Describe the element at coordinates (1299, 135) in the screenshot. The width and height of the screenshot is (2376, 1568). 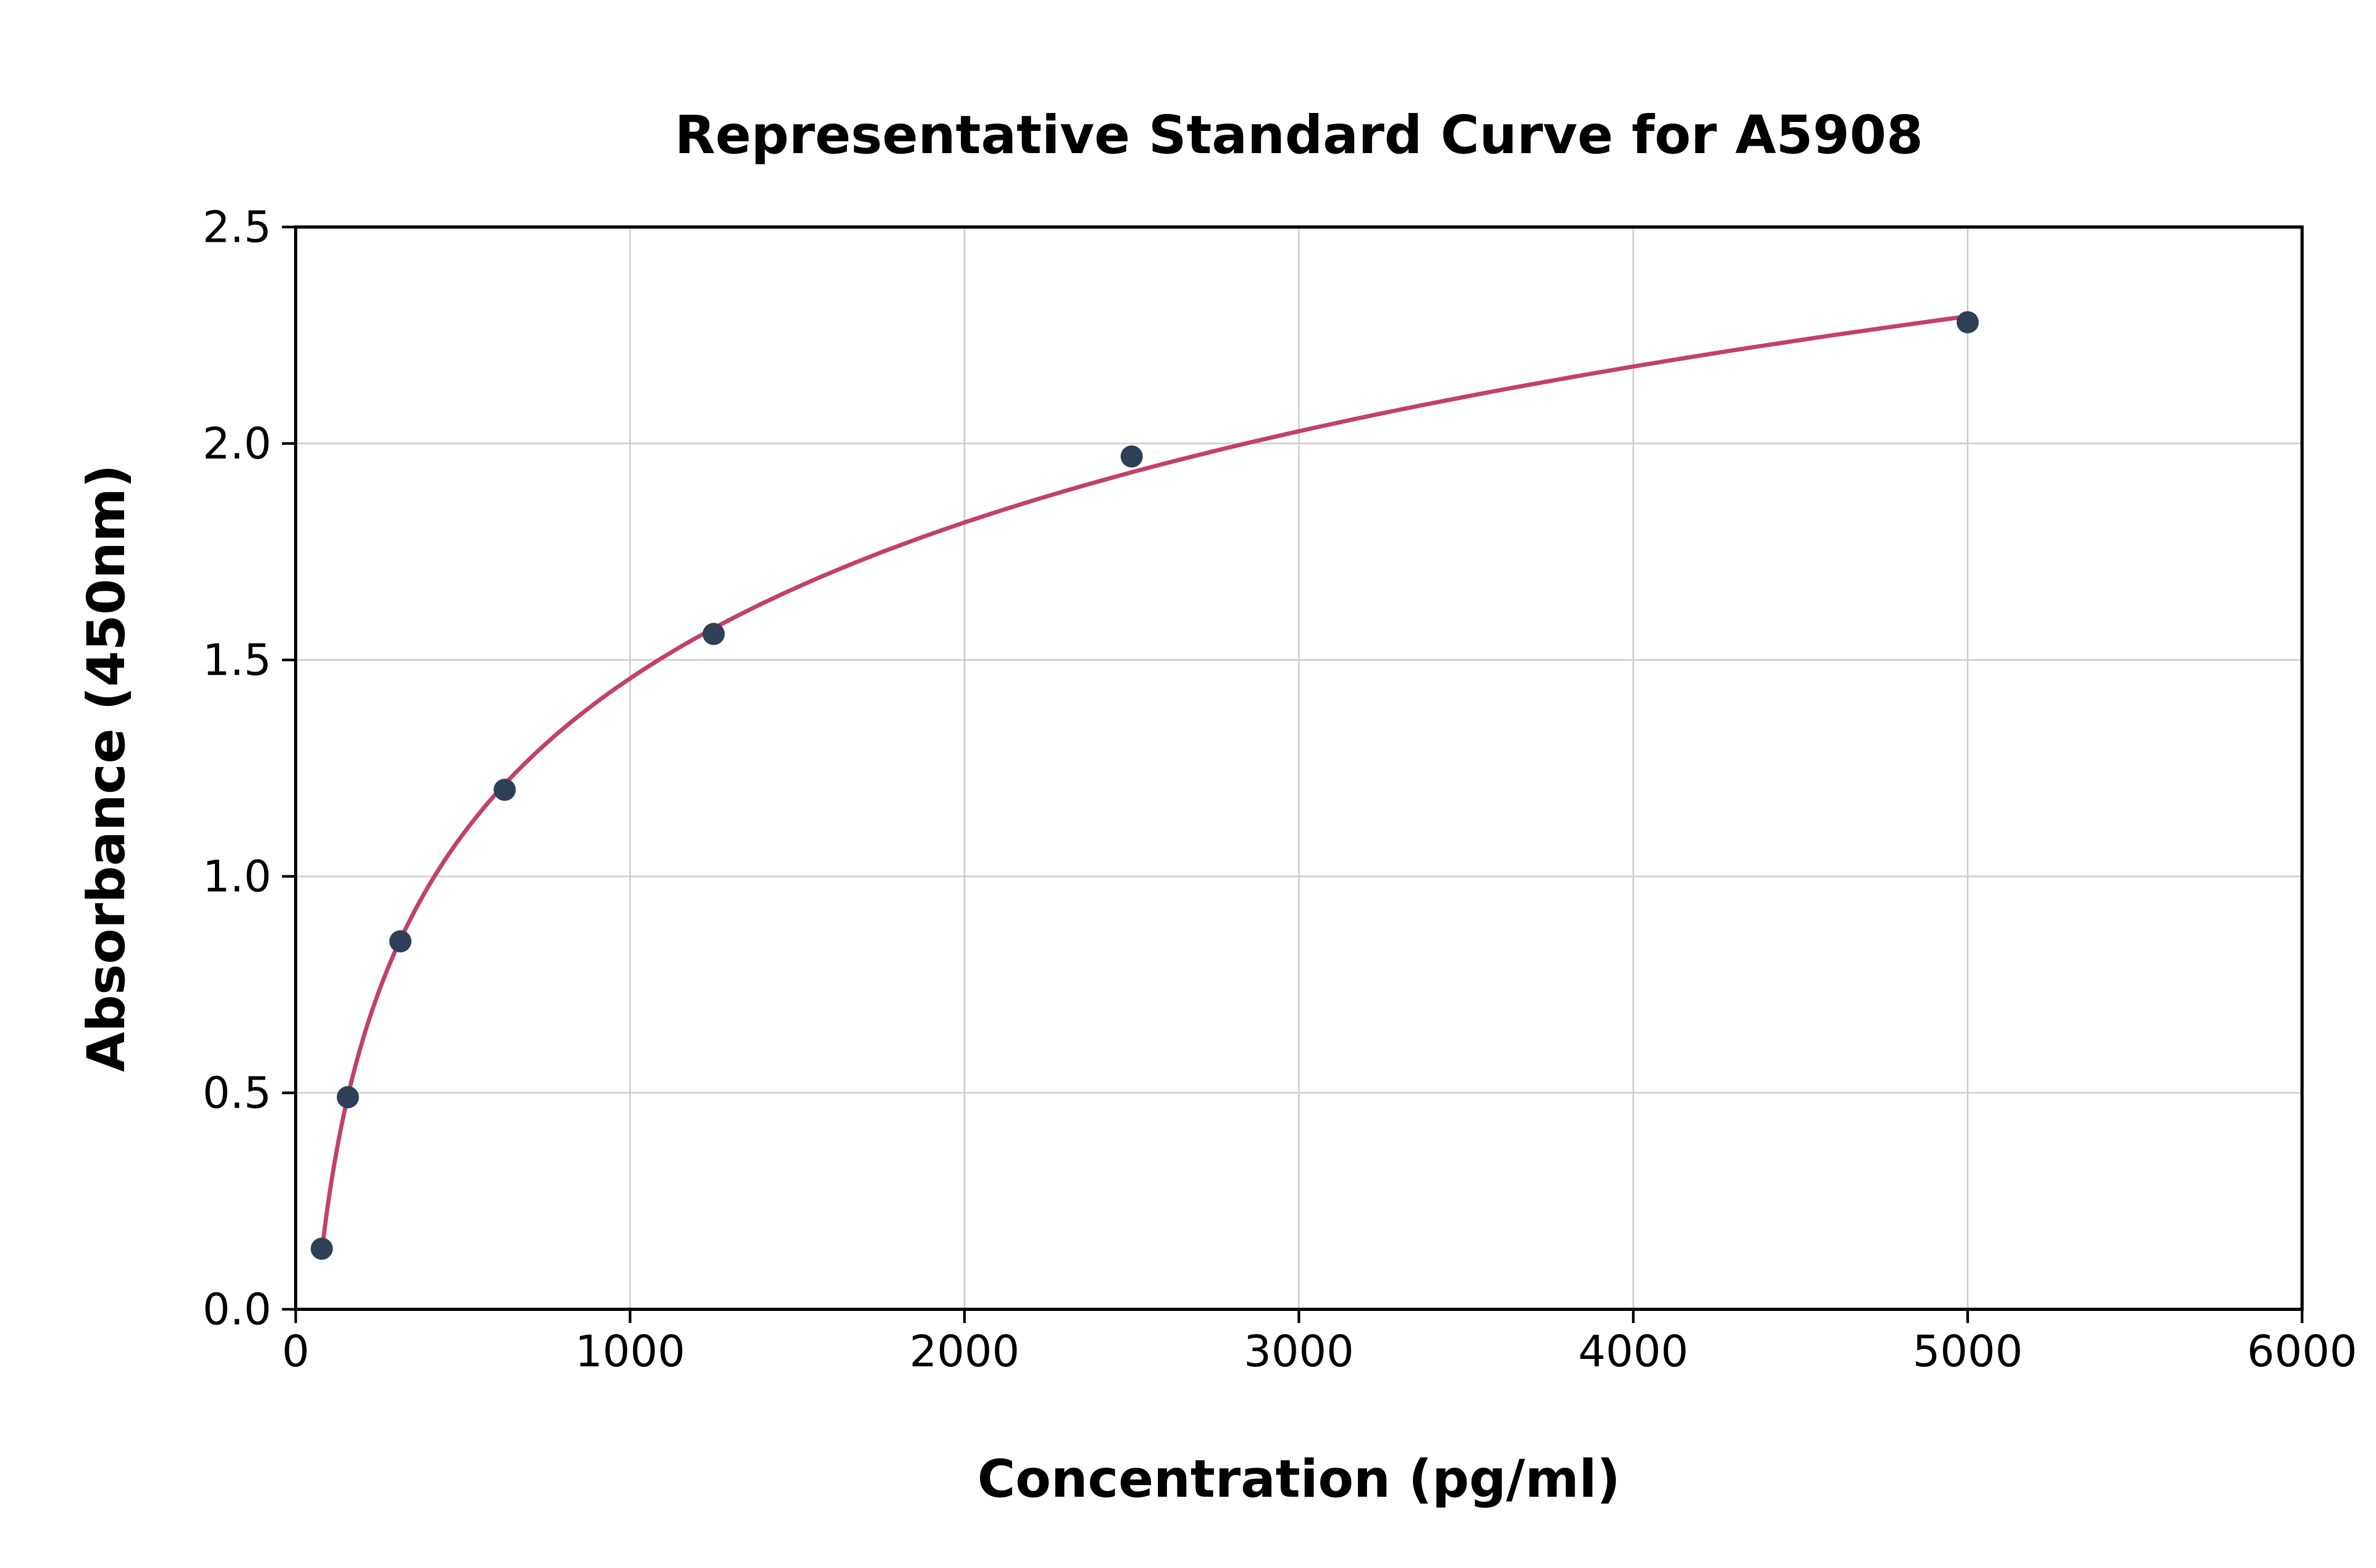
I see `chart-title: Representative Standard Curve for A5908` at that location.